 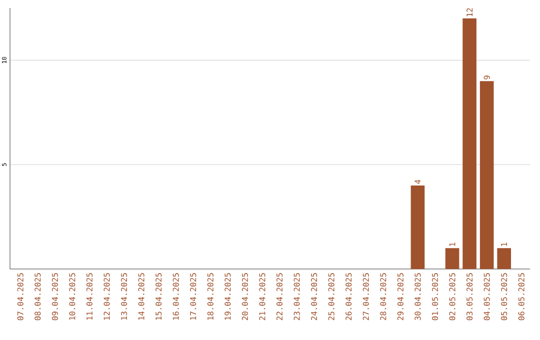 I want to click on x-tick-label: 13.04.2025, so click(x=124, y=296).